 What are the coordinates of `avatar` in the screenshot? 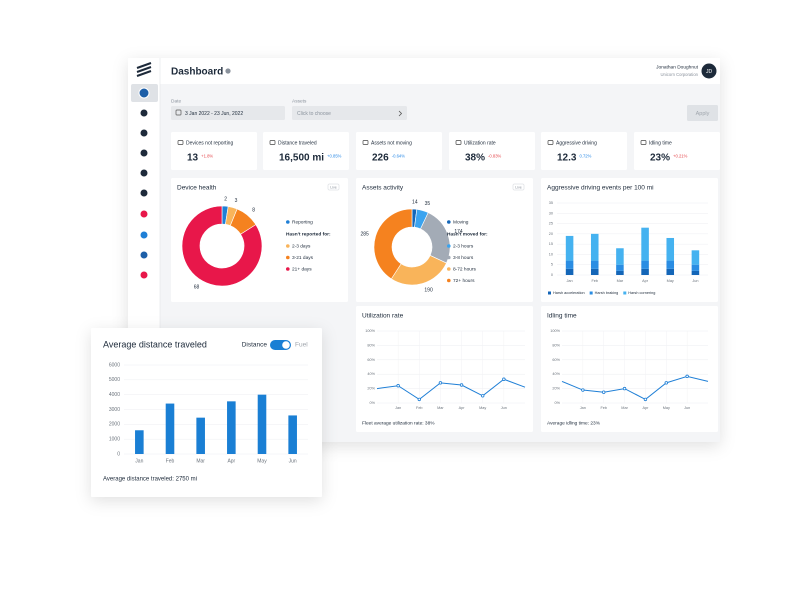 It's located at (709, 71).